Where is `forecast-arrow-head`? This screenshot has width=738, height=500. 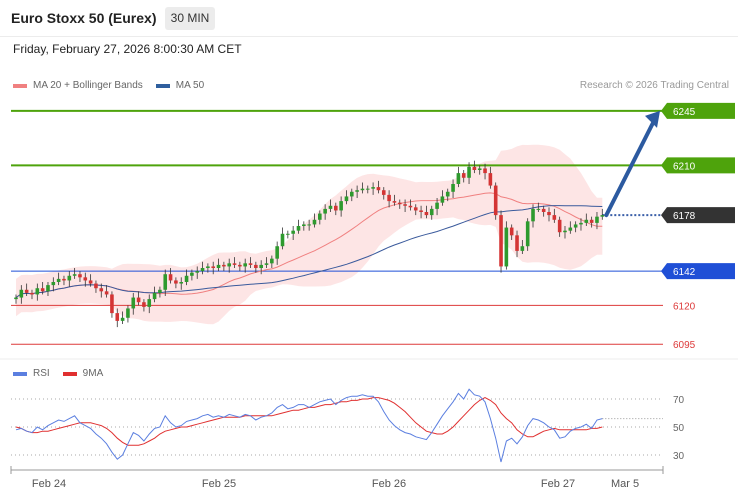
forecast-arrow-head is located at coordinates (652, 119).